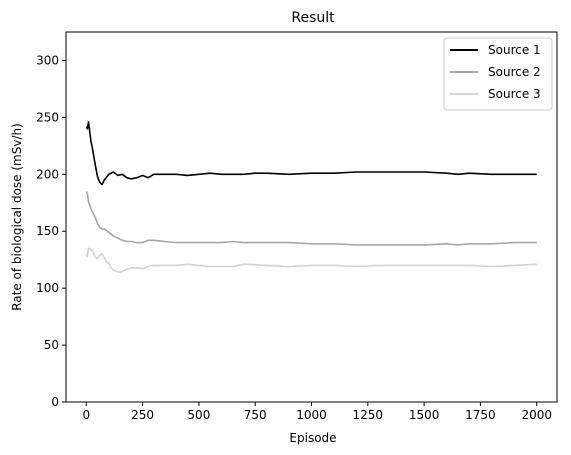 This screenshot has width=571, height=455. What do you see at coordinates (198, 415) in the screenshot?
I see `x-tick-label: 500` at bounding box center [198, 415].